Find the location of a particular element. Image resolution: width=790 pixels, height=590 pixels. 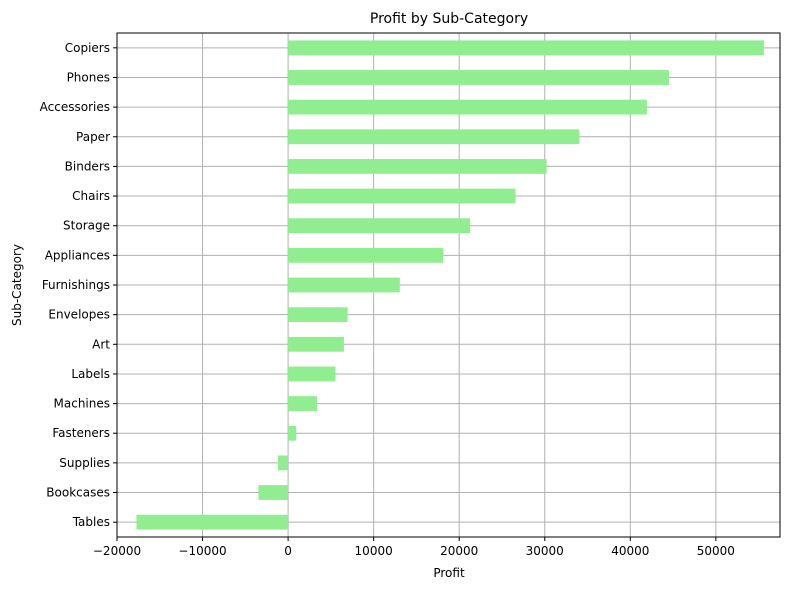

y-tick-label-copiers: Copiers is located at coordinates (87, 48).